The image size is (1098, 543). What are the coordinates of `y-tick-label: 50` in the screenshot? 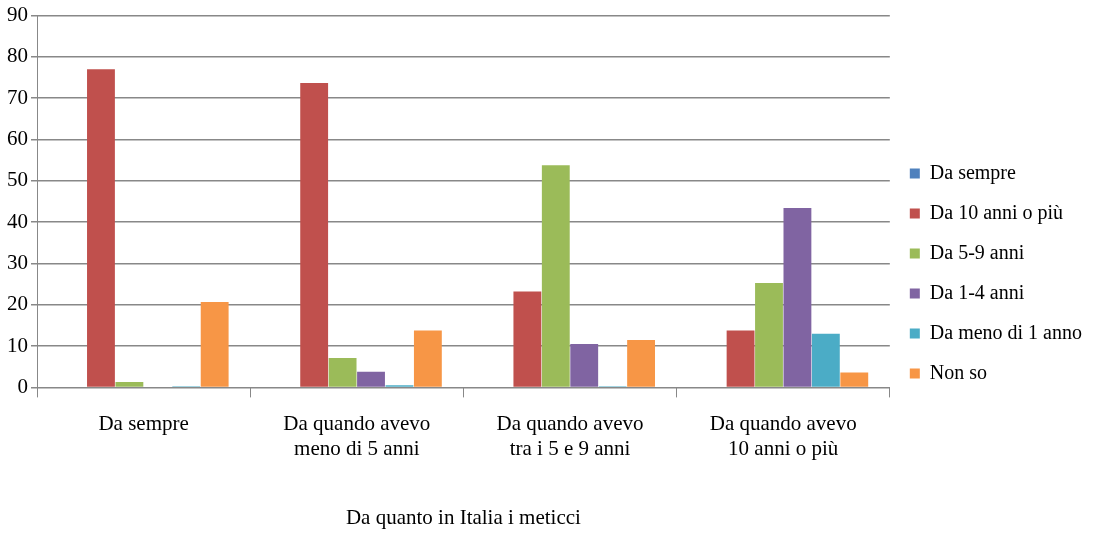 It's located at (17, 179).